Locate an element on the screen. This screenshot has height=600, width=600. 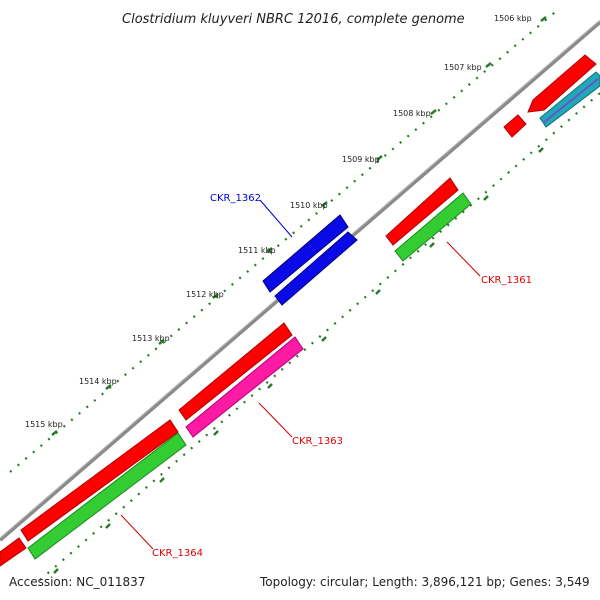
tick-label: 1511 kbp is located at coordinates (257, 250).